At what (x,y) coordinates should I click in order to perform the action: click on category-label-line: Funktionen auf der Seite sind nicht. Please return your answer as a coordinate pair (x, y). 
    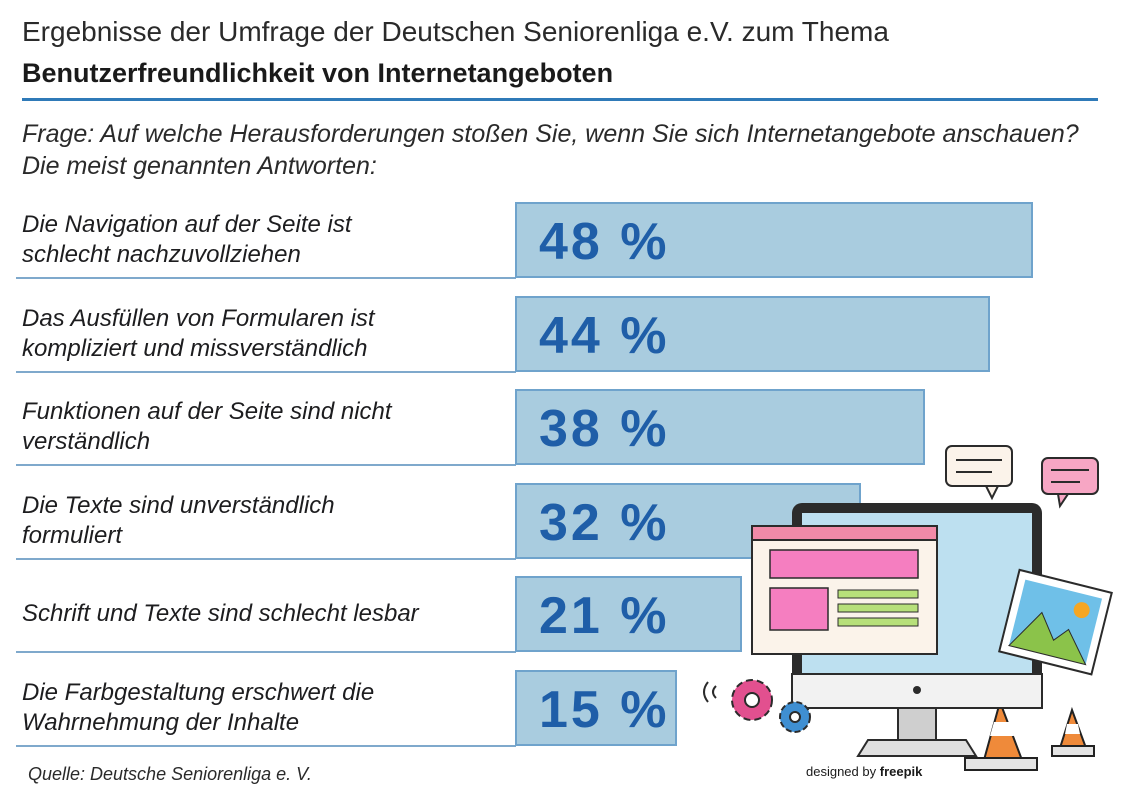
    Looking at the image, I should click on (207, 411).